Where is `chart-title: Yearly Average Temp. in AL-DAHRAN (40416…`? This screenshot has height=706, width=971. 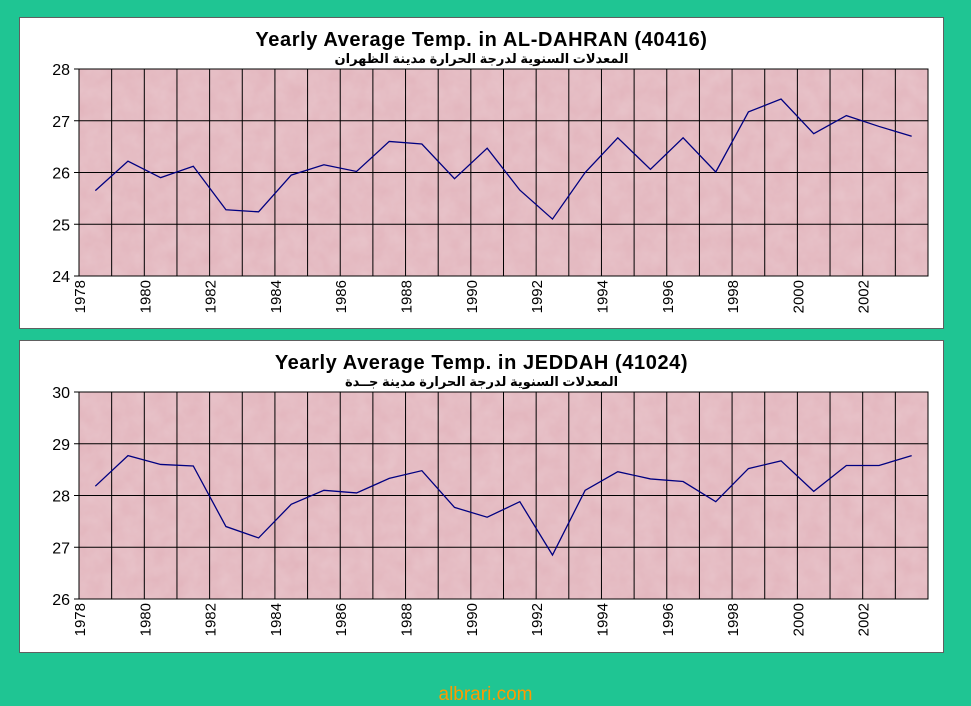 chart-title: Yearly Average Temp. in AL-DAHRAN (40416… is located at coordinates (481, 40).